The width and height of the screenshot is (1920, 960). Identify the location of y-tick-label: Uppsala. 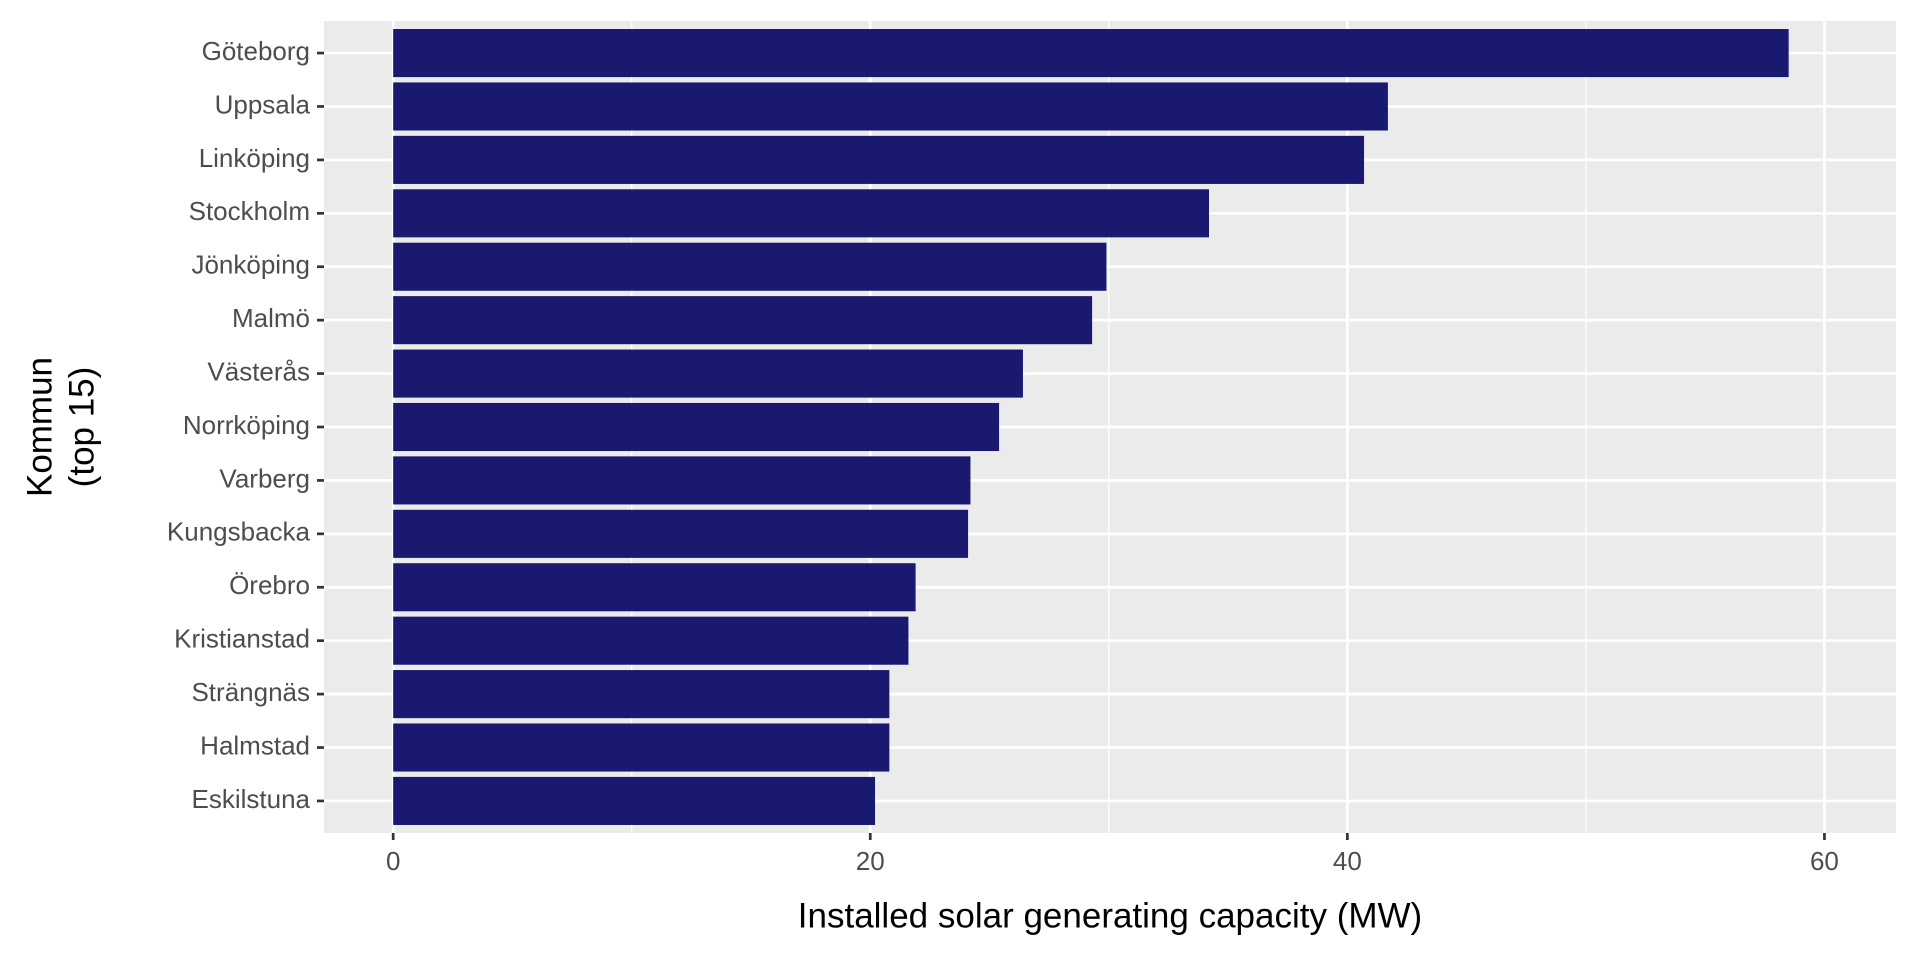
(263, 104).